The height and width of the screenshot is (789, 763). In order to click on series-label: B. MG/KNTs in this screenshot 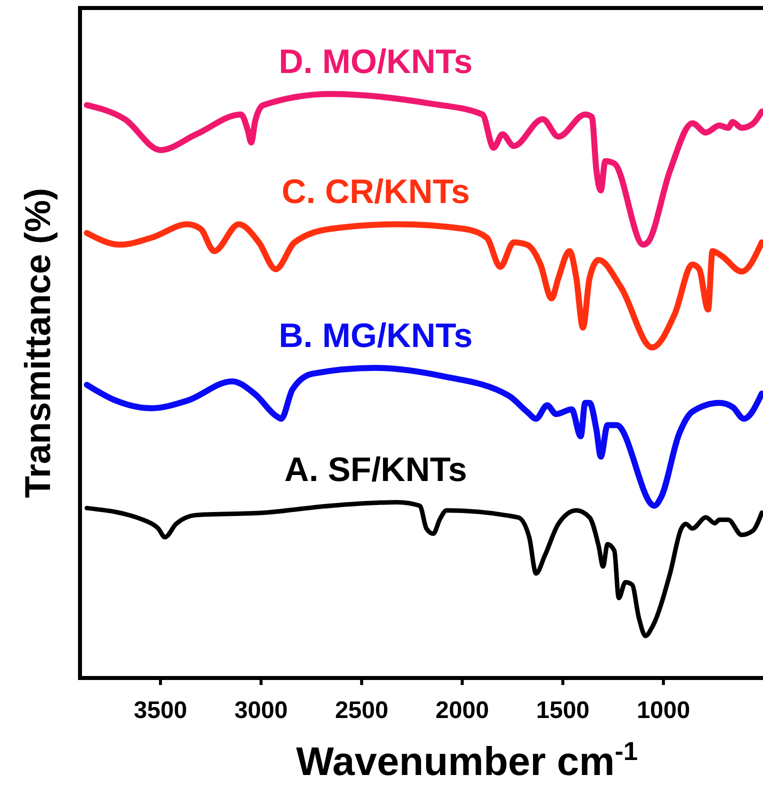, I will do `click(375, 335)`.